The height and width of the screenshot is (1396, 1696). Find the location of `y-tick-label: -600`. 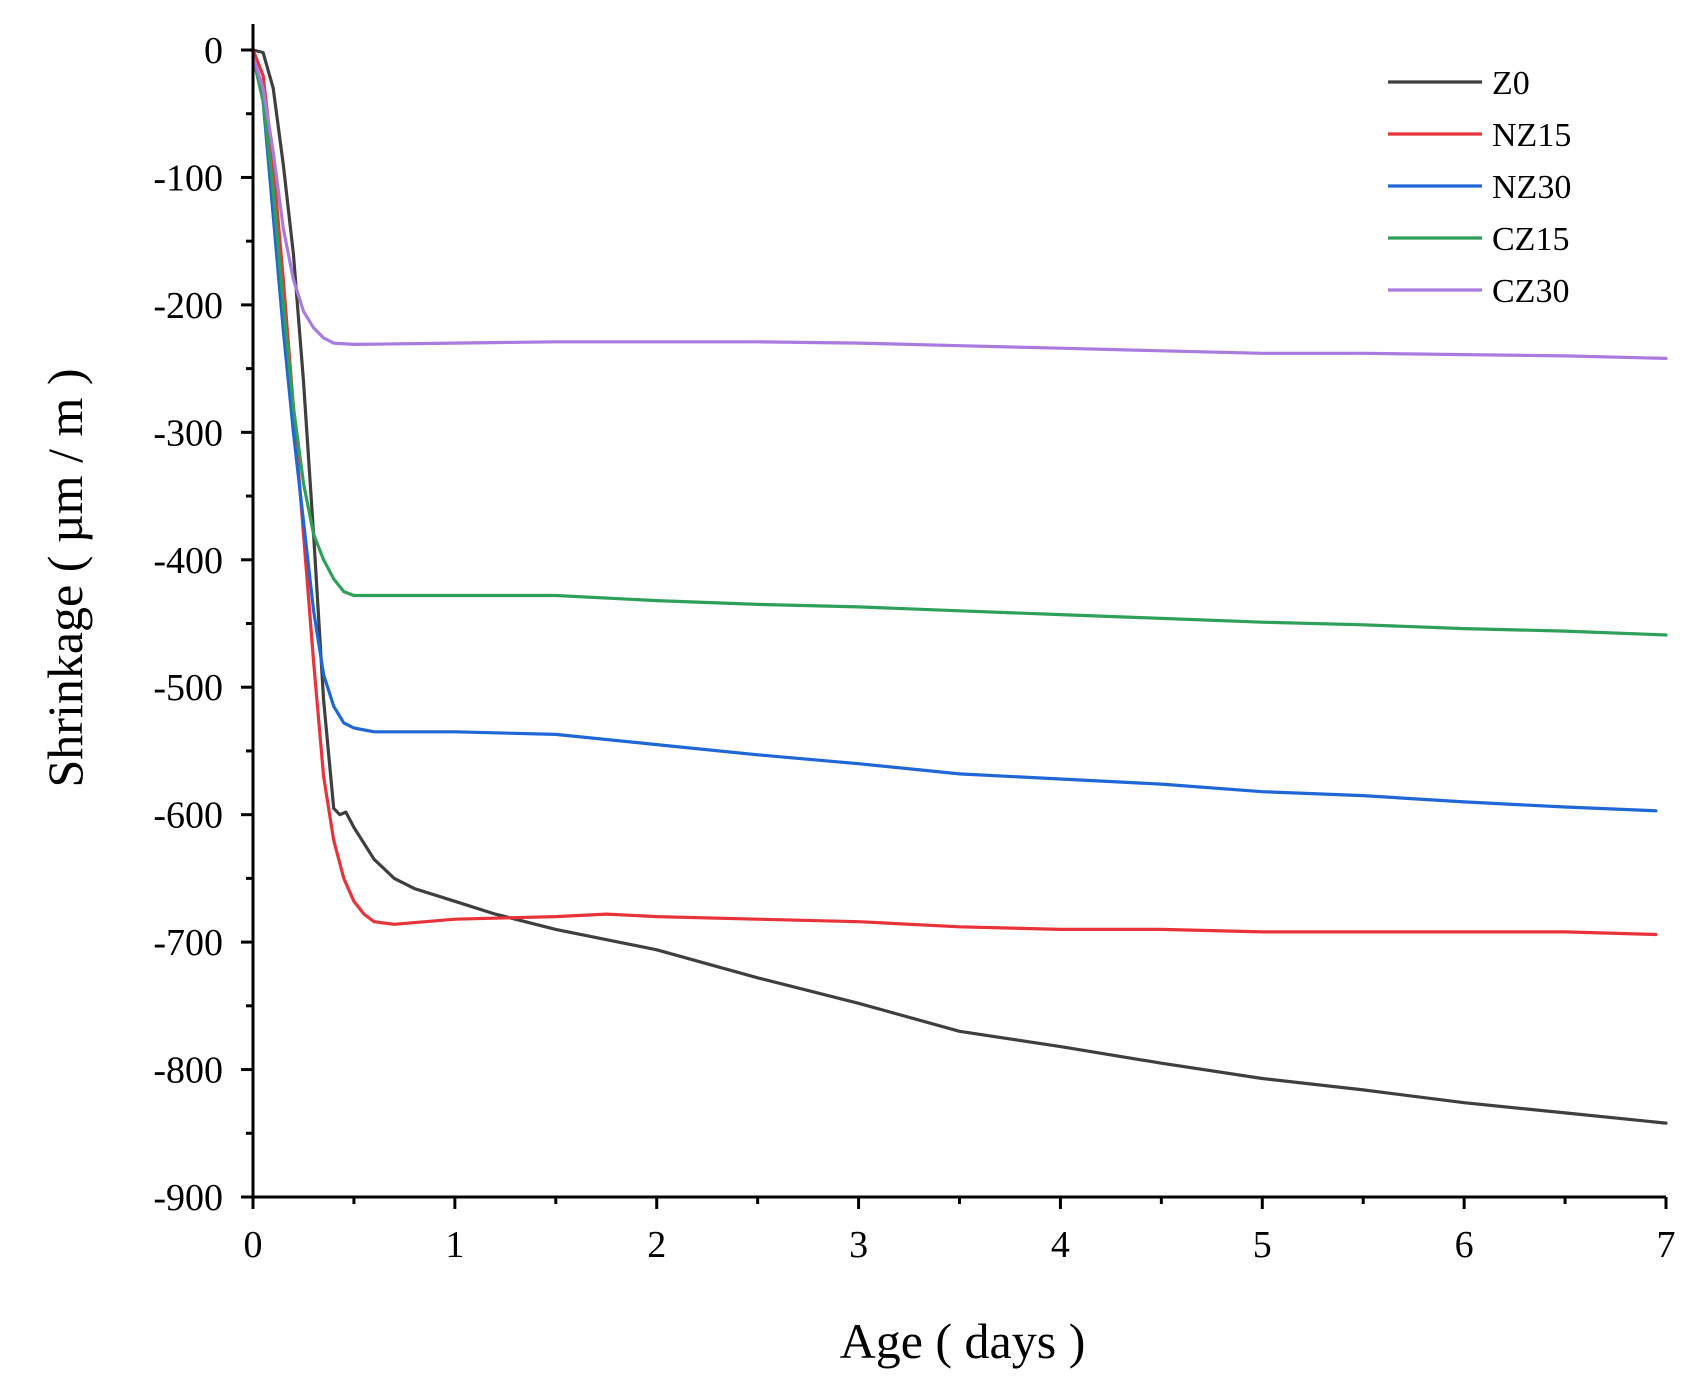

y-tick-label: -600 is located at coordinates (188, 816).